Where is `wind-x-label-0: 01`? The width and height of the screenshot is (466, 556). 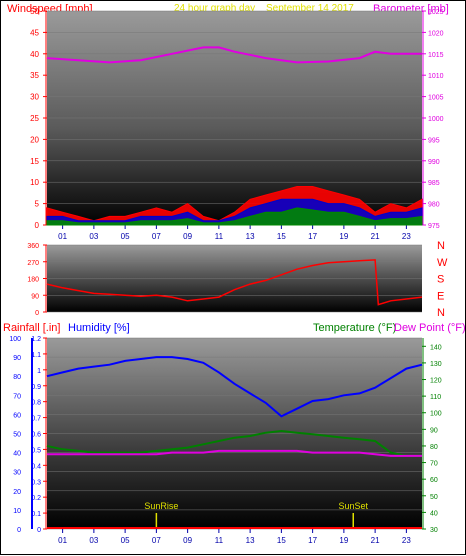 wind-x-label-0: 01 is located at coordinates (62, 236).